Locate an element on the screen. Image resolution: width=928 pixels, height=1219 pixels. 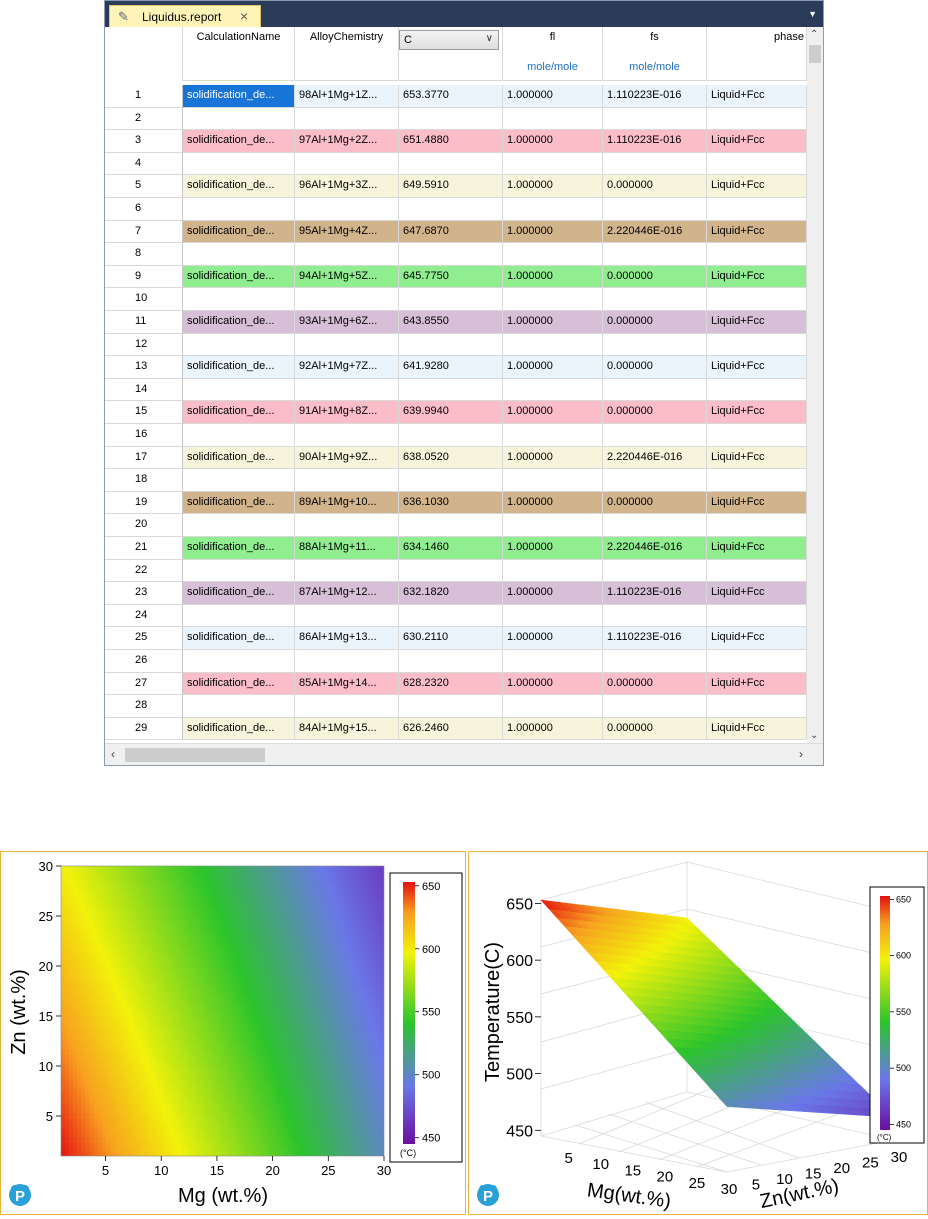
table-cell-temperature: 639.9940 is located at coordinates (451, 412).